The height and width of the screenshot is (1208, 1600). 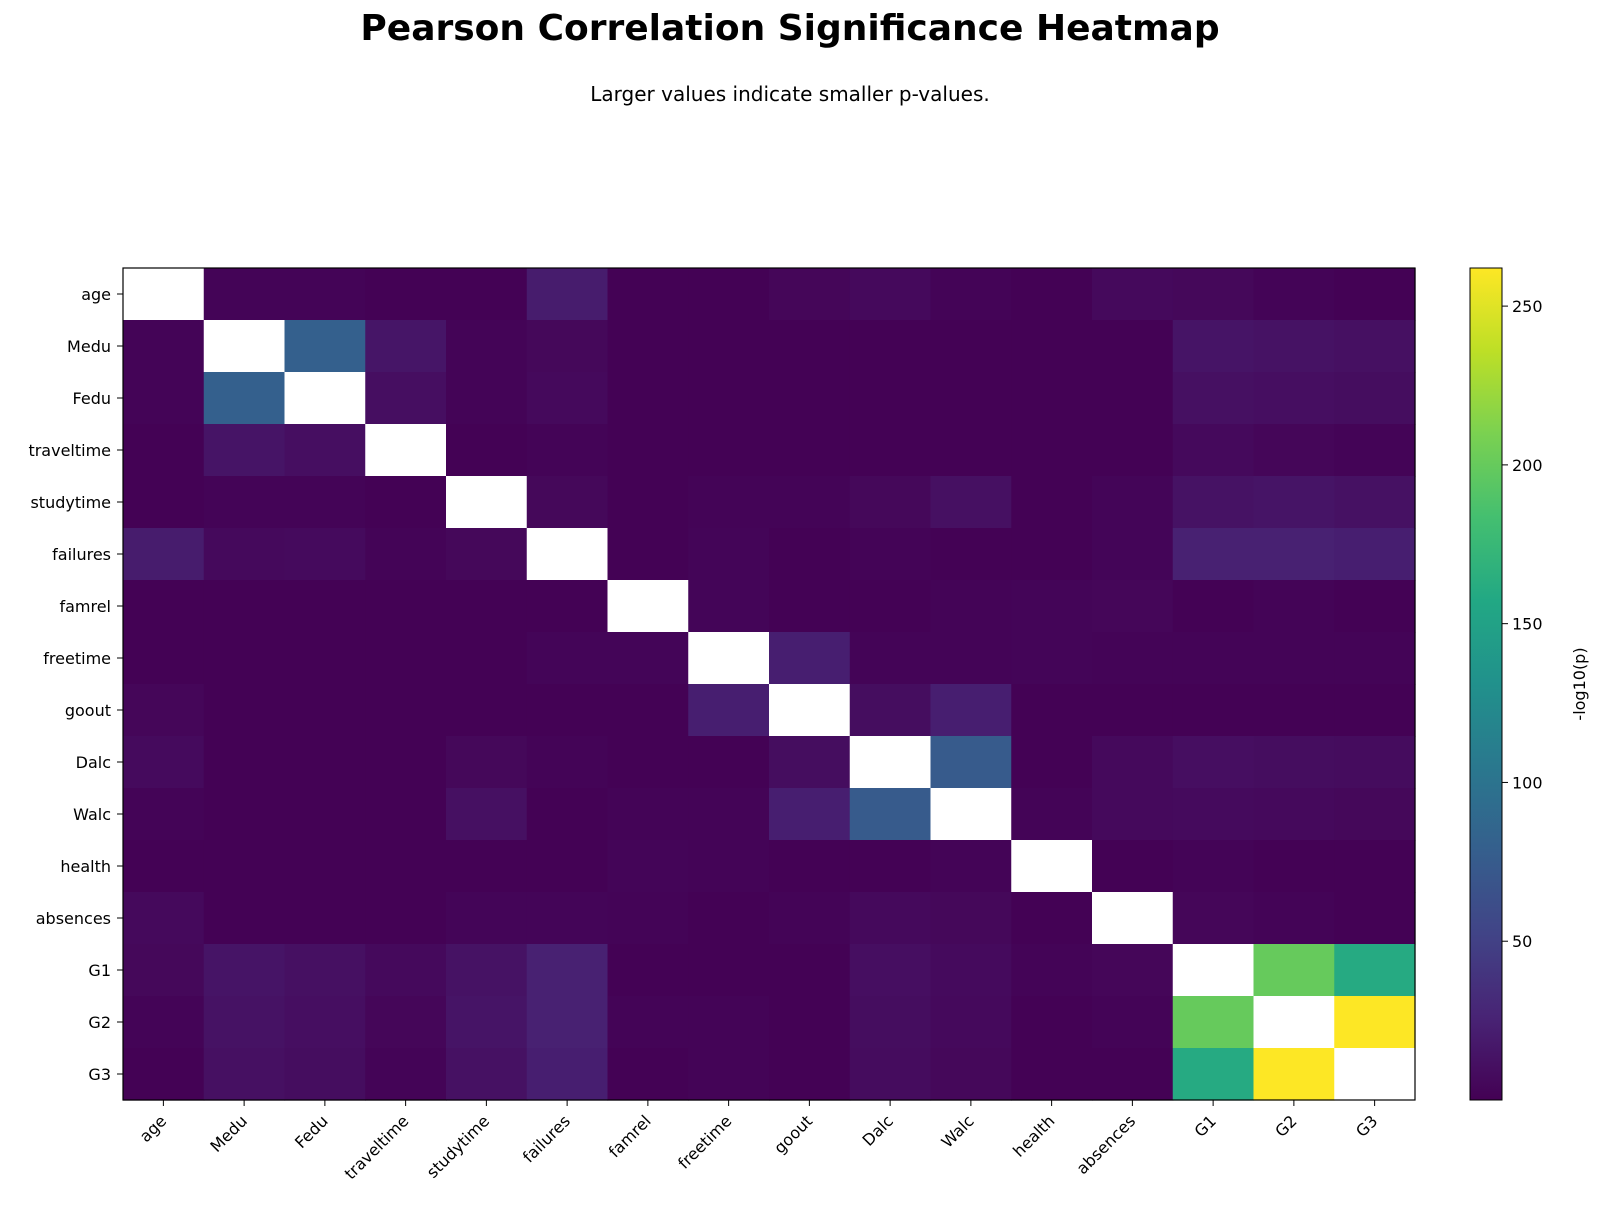 I want to click on heatmap-cell-G2-Fedu, so click(x=325, y=1022).